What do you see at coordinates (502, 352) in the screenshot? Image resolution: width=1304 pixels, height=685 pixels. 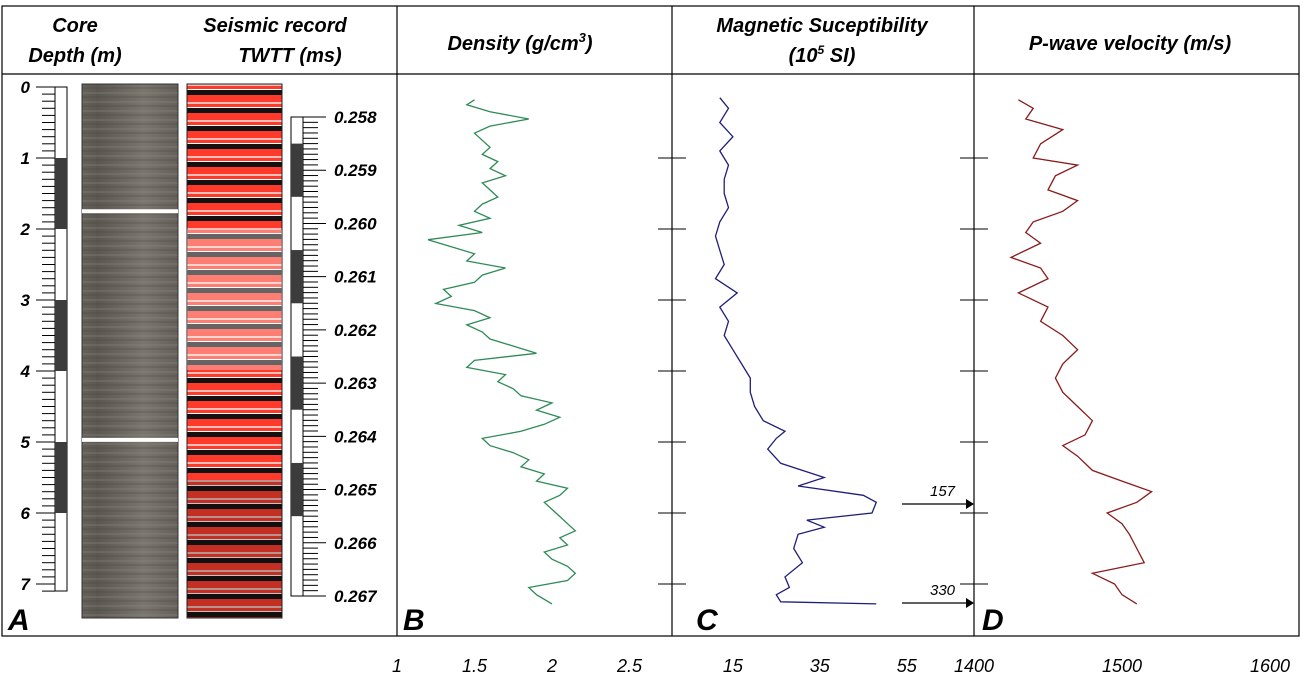 I see `density-curve` at bounding box center [502, 352].